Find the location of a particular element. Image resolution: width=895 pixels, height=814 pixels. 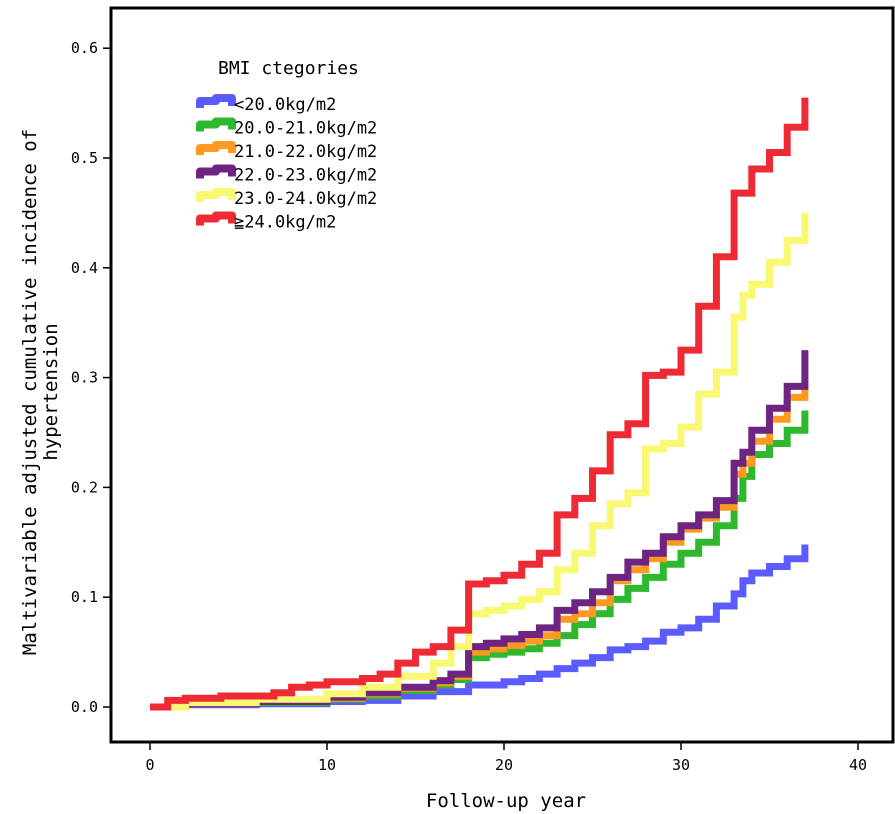

legend-label: 21.0-22.0kg/m2 is located at coordinates (305, 152).